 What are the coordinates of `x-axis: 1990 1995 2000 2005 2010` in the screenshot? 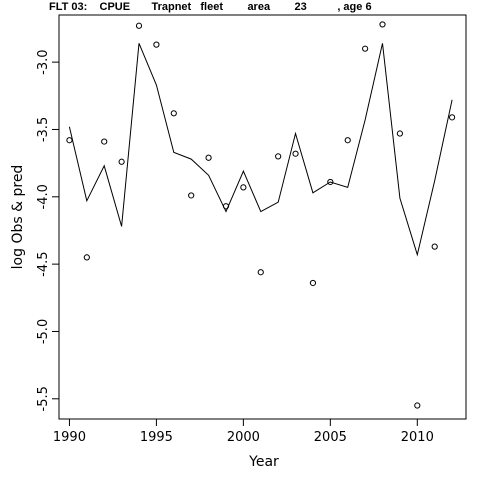 It's located at (243, 432).